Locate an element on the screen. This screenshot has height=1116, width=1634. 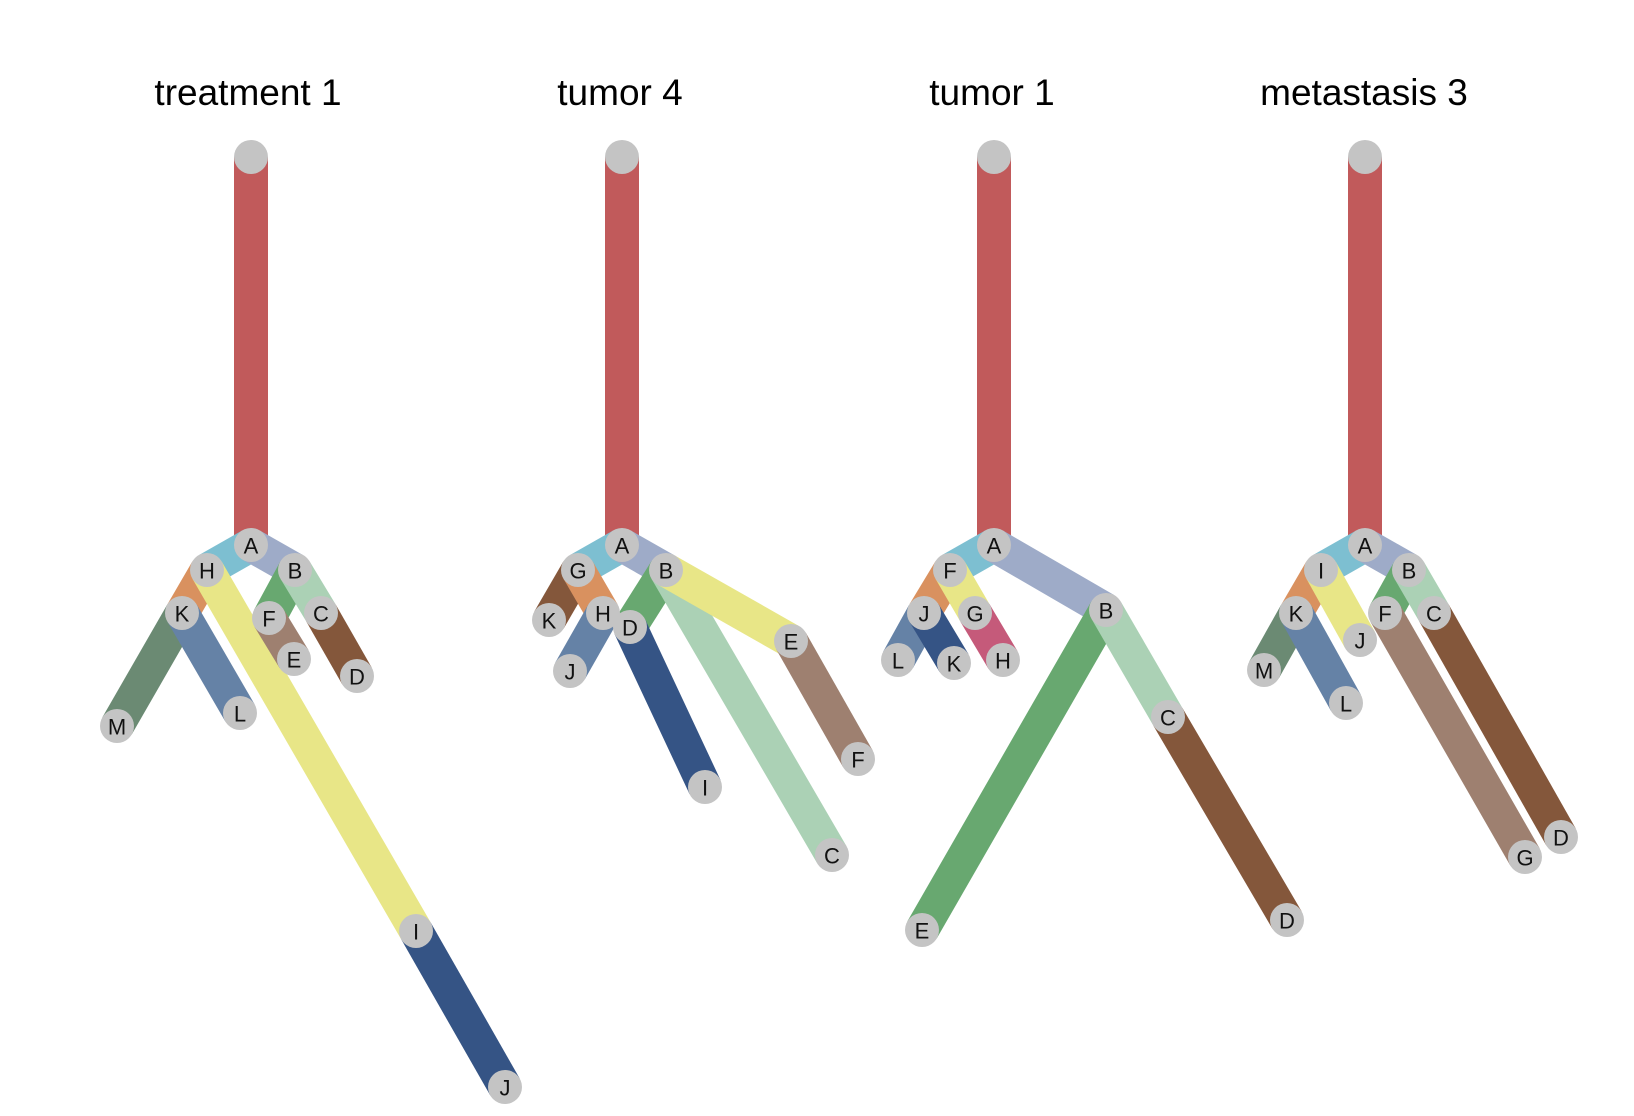
edge-k-m is located at coordinates (149, 669).